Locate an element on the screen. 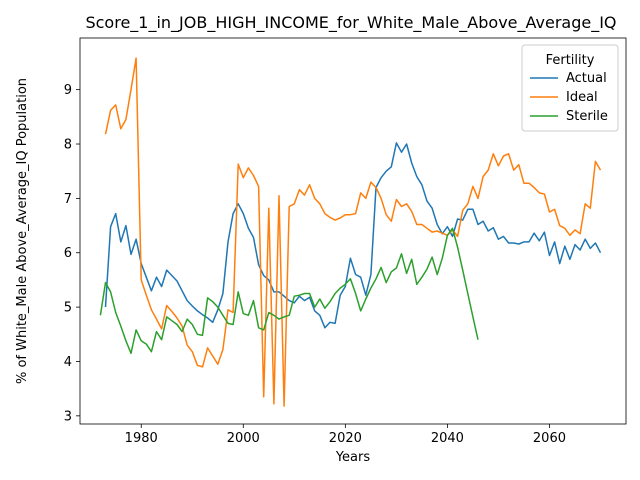 The width and height of the screenshot is (640, 480). y-tick-label: 3 is located at coordinates (68, 416).